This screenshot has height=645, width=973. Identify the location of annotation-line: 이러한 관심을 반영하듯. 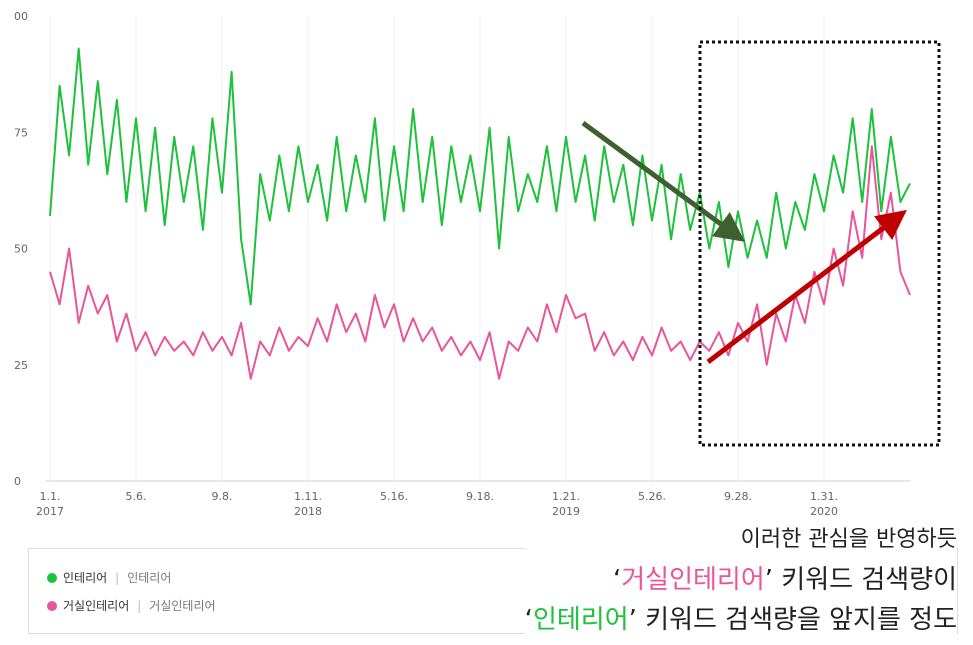
(740, 540).